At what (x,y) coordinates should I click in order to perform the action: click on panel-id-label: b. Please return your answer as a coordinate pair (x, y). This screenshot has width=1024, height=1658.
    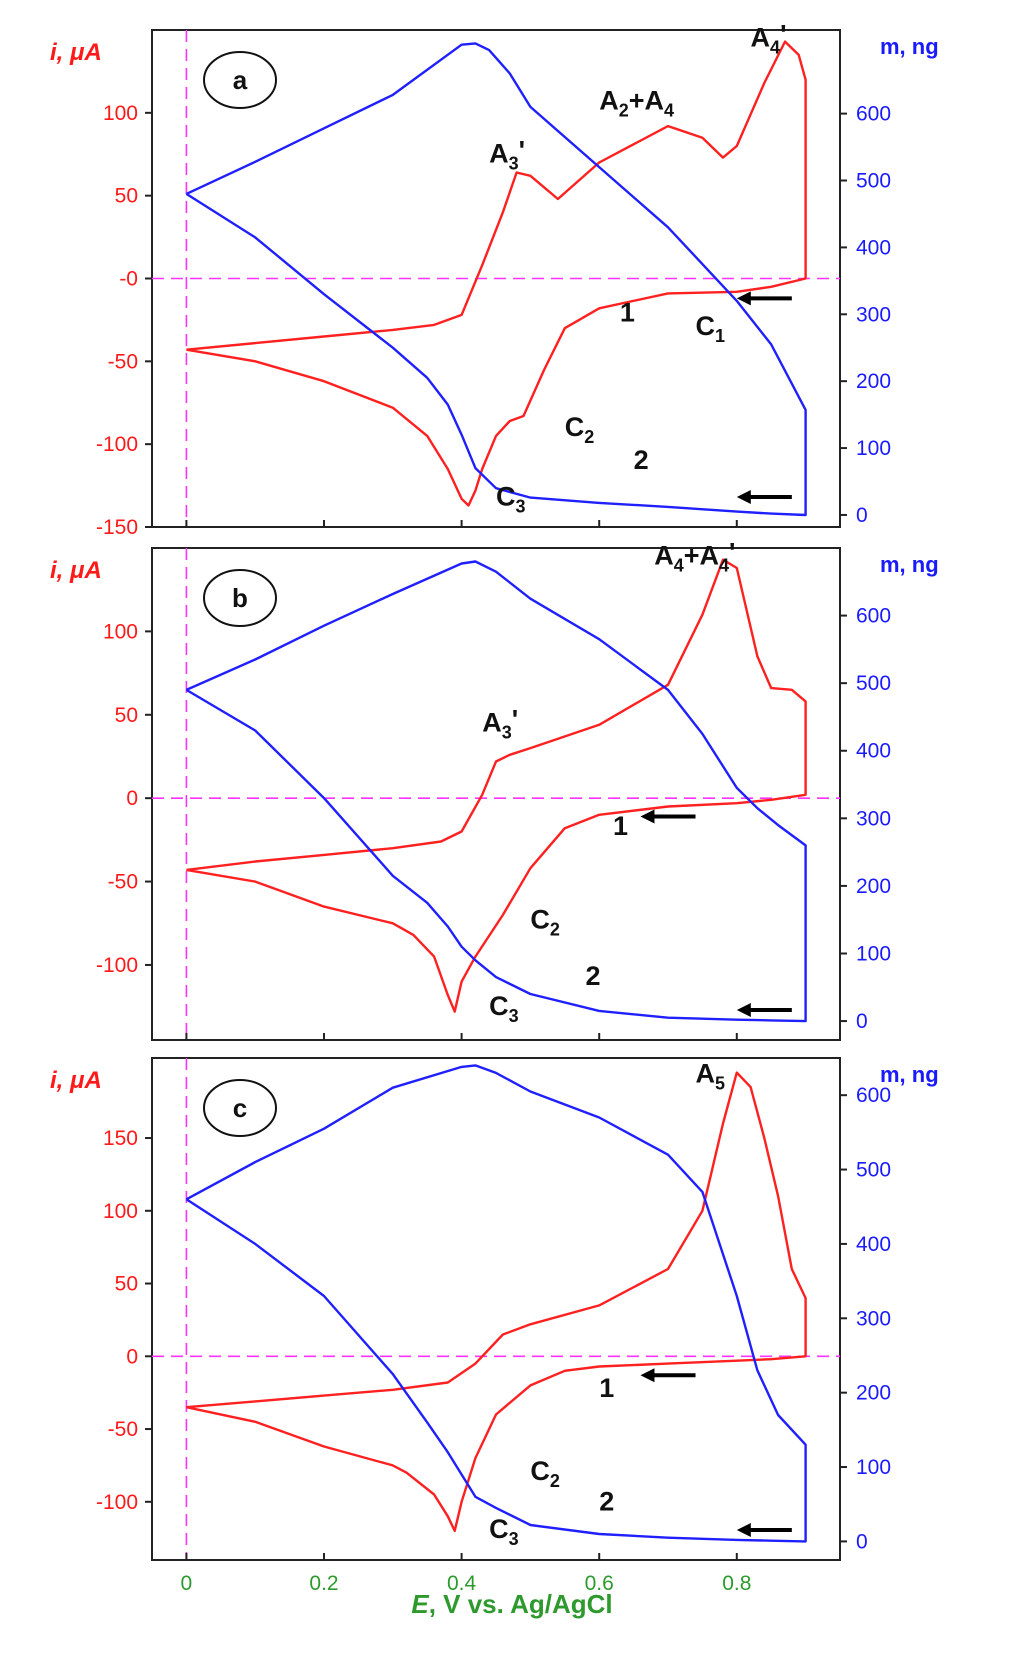
    Looking at the image, I should click on (240, 598).